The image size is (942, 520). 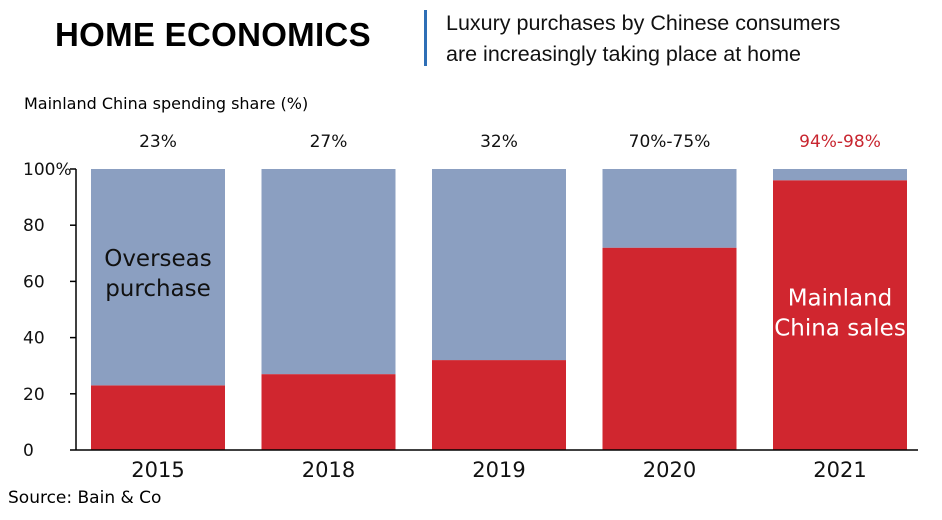 I want to click on y-tick-label-100: 100%, so click(x=47, y=170).